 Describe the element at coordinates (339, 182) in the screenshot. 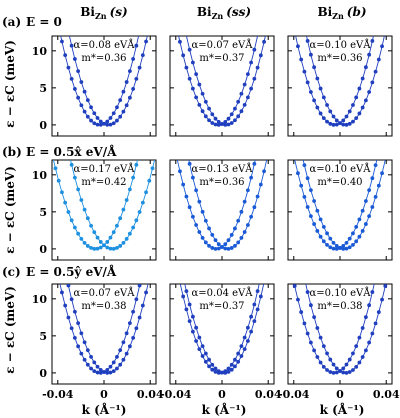

I see `mass-label: m*=0.40` at that location.